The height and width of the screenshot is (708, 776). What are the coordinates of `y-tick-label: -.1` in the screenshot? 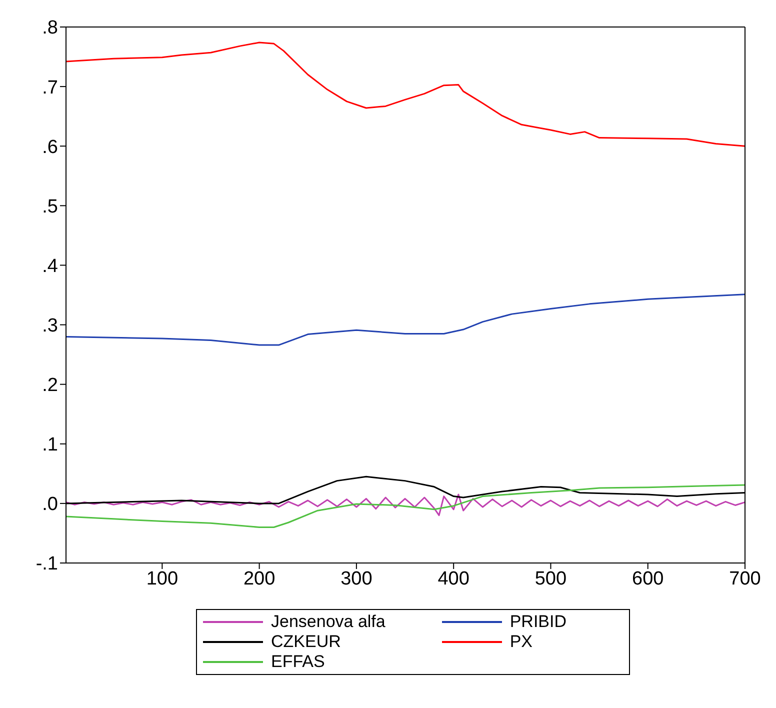 It's located at (47, 564).